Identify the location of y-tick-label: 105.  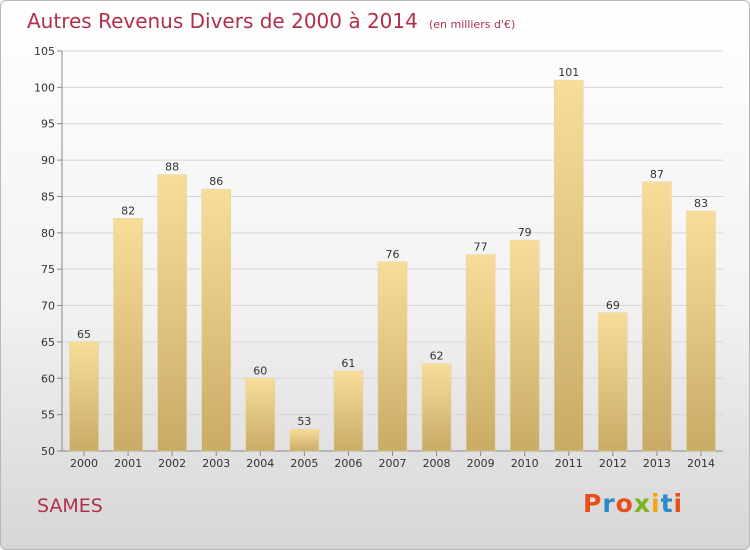
(44, 51).